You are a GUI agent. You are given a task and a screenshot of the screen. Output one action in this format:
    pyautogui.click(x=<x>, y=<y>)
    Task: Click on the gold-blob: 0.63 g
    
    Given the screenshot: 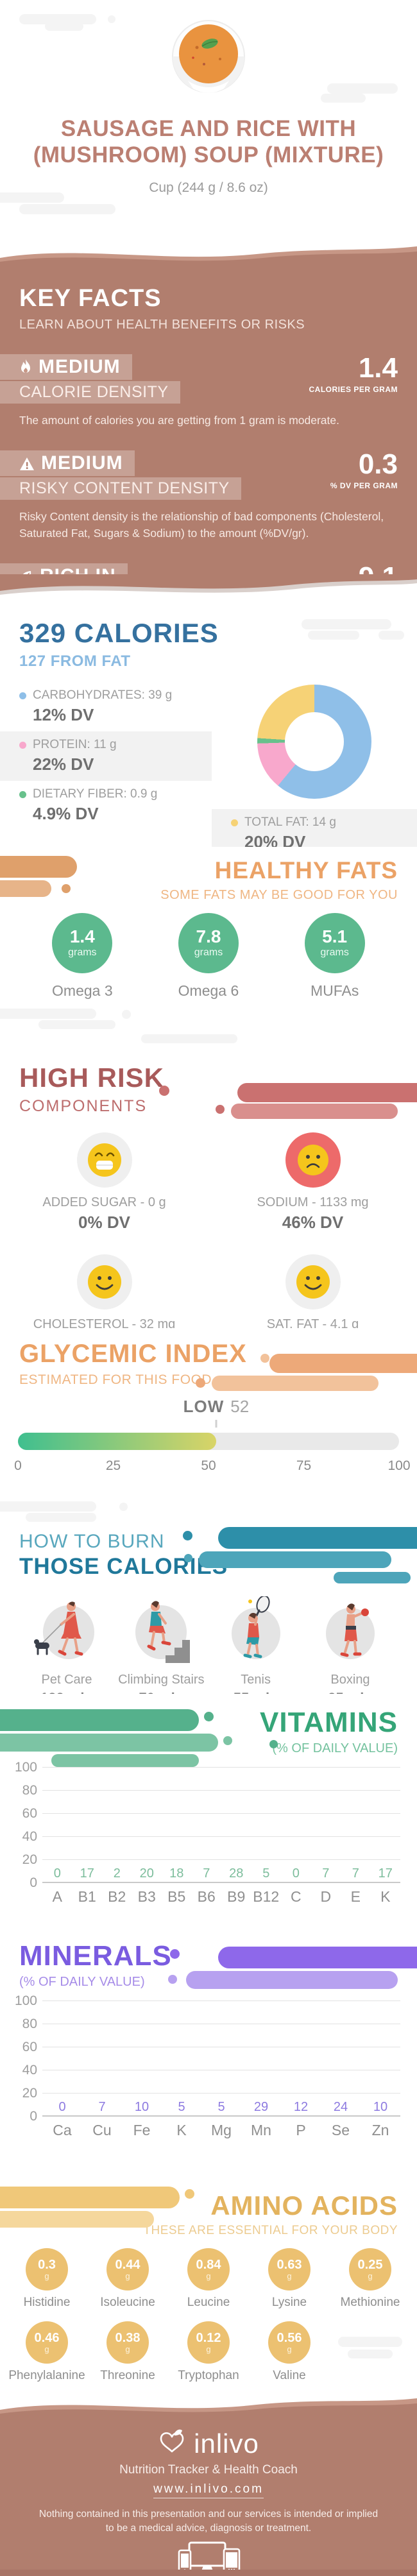 What is the action you would take?
    pyautogui.click(x=290, y=2268)
    